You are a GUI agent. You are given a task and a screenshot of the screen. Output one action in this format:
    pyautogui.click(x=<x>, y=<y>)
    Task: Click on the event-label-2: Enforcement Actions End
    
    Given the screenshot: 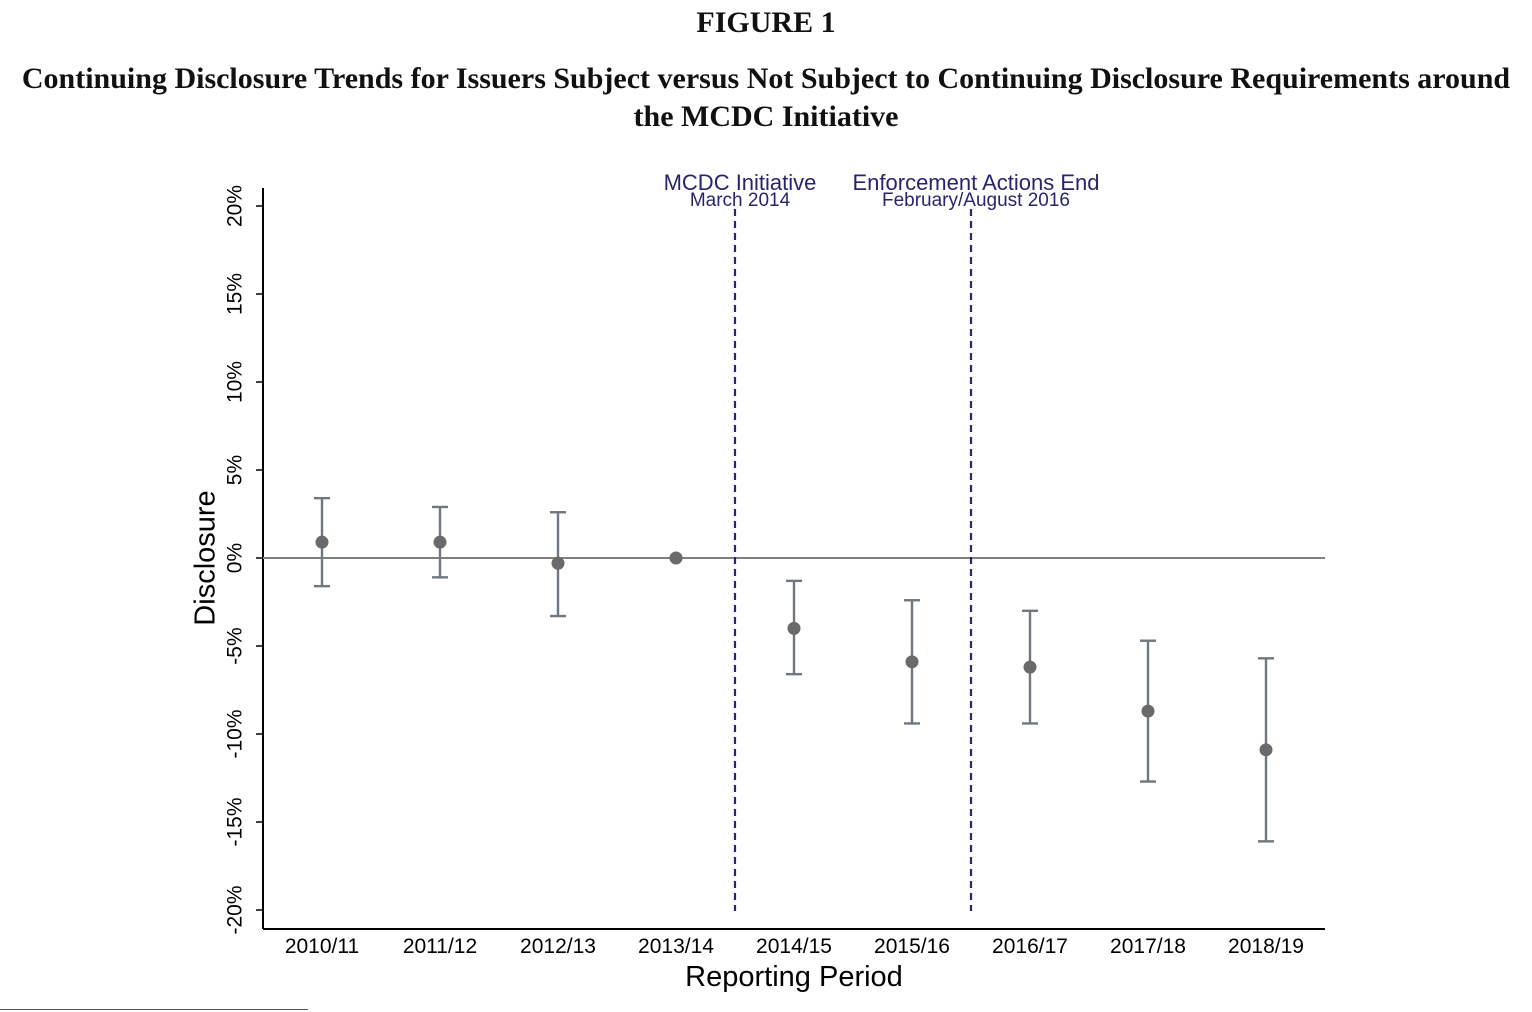 What is the action you would take?
    pyautogui.click(x=975, y=182)
    